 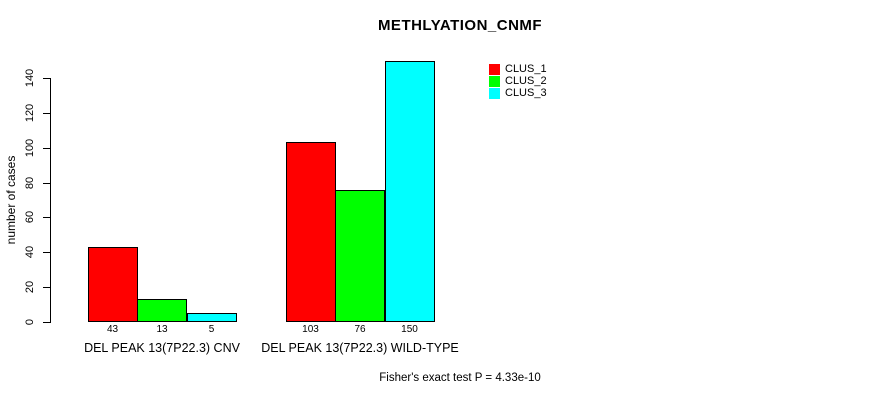 What do you see at coordinates (460, 25) in the screenshot?
I see `chart-title: METHLYATION_CNMF` at bounding box center [460, 25].